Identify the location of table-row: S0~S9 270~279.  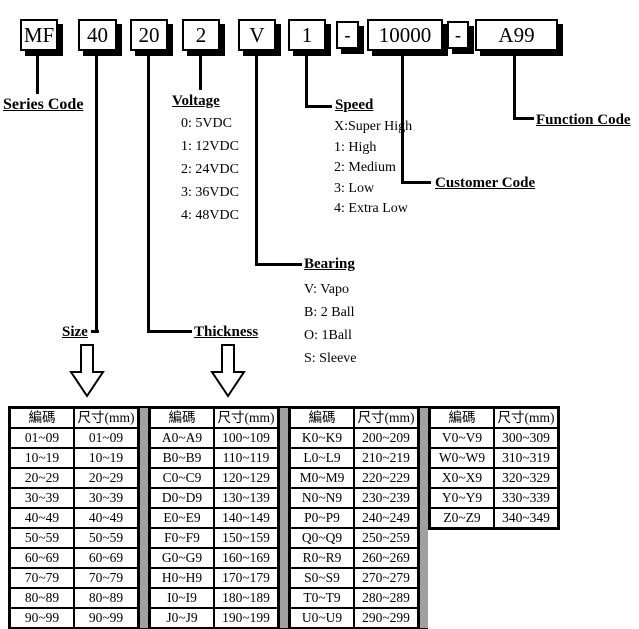
(354, 578).